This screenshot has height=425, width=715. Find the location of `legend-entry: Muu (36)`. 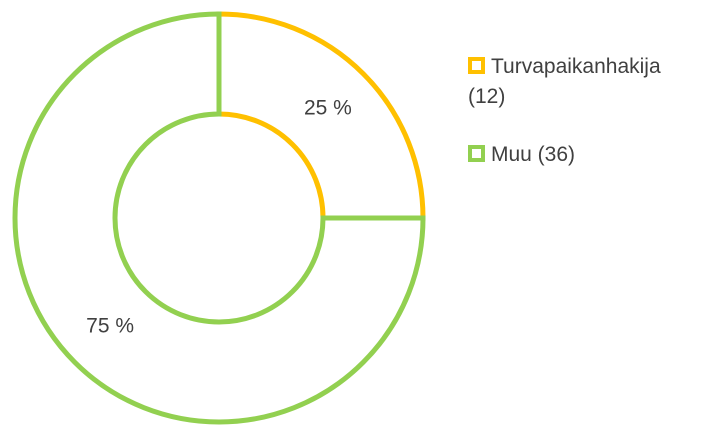

legend-entry: Muu (36) is located at coordinates (583, 155).